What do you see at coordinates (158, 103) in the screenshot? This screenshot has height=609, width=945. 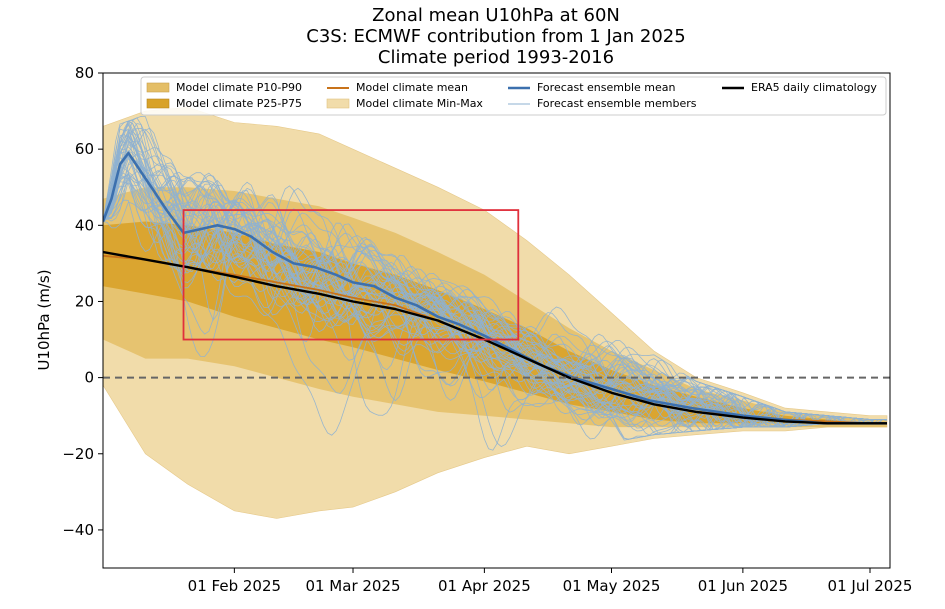 I see `legend-swatch-p25p75` at bounding box center [158, 103].